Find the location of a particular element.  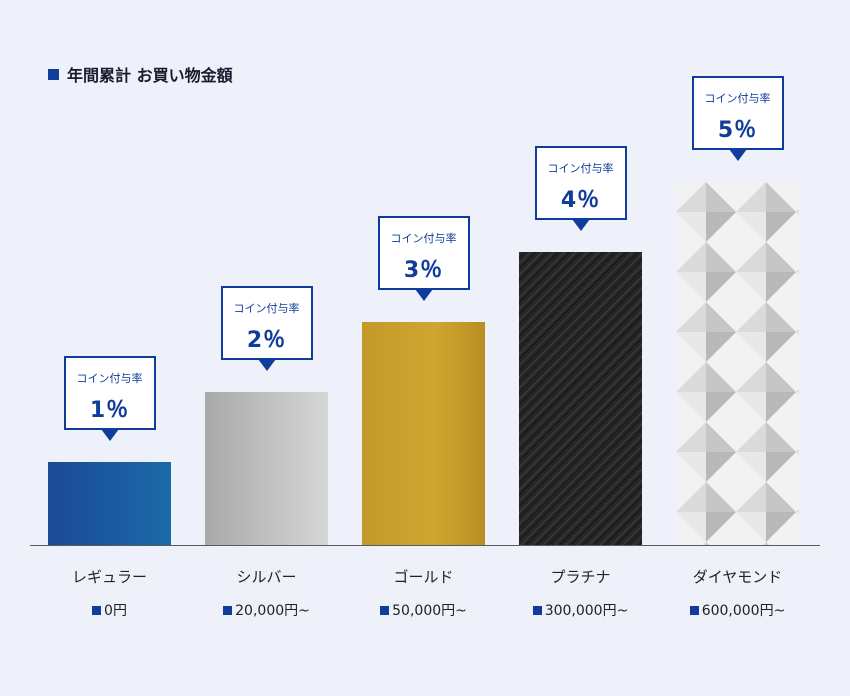

legend-square-icon is located at coordinates (53, 74).